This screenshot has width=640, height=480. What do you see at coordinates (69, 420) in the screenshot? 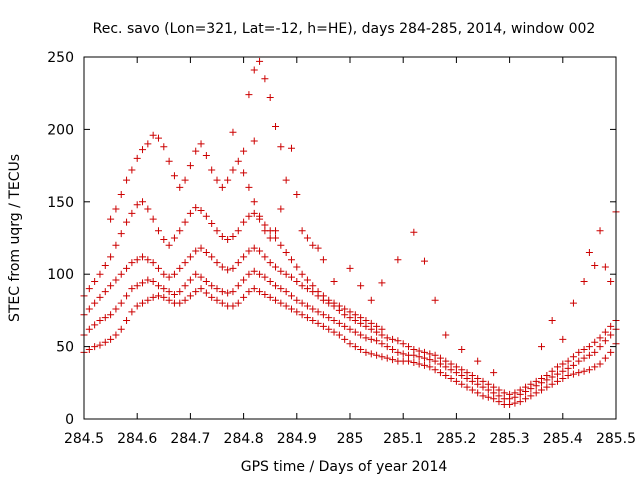
I see `y-tick-label: 0` at bounding box center [69, 420].